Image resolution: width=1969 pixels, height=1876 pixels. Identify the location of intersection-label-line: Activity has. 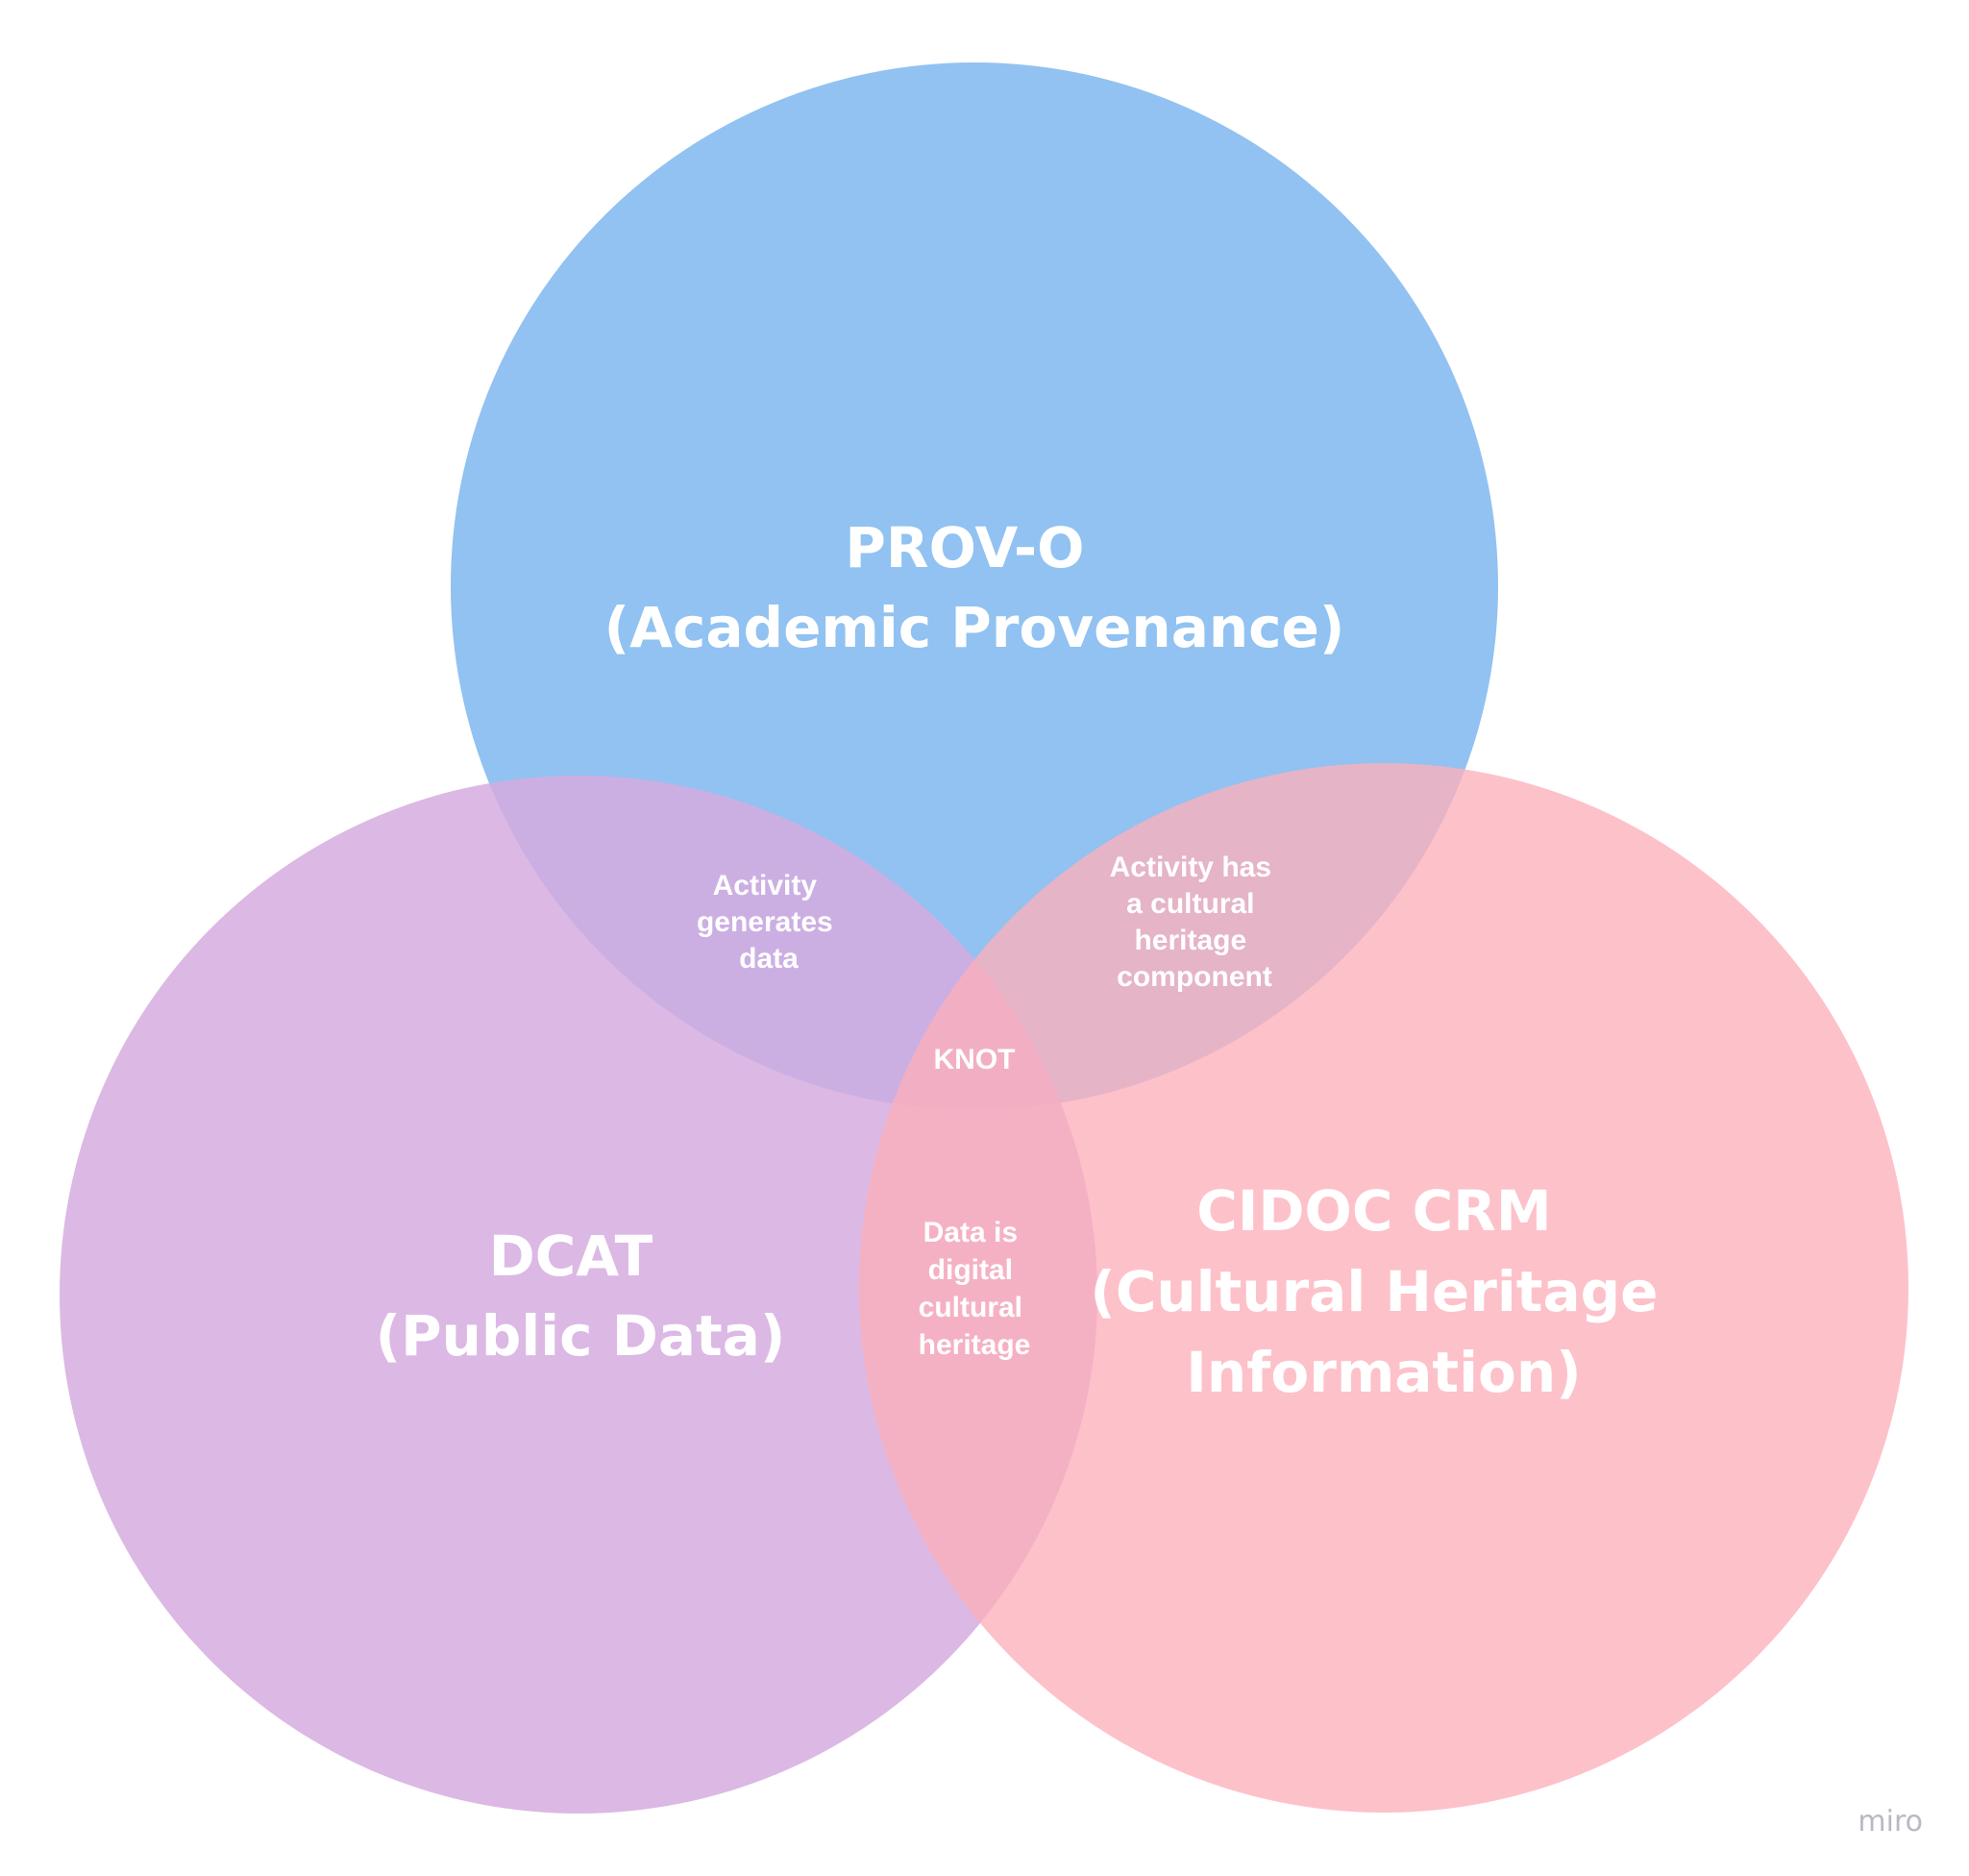
(1190, 868).